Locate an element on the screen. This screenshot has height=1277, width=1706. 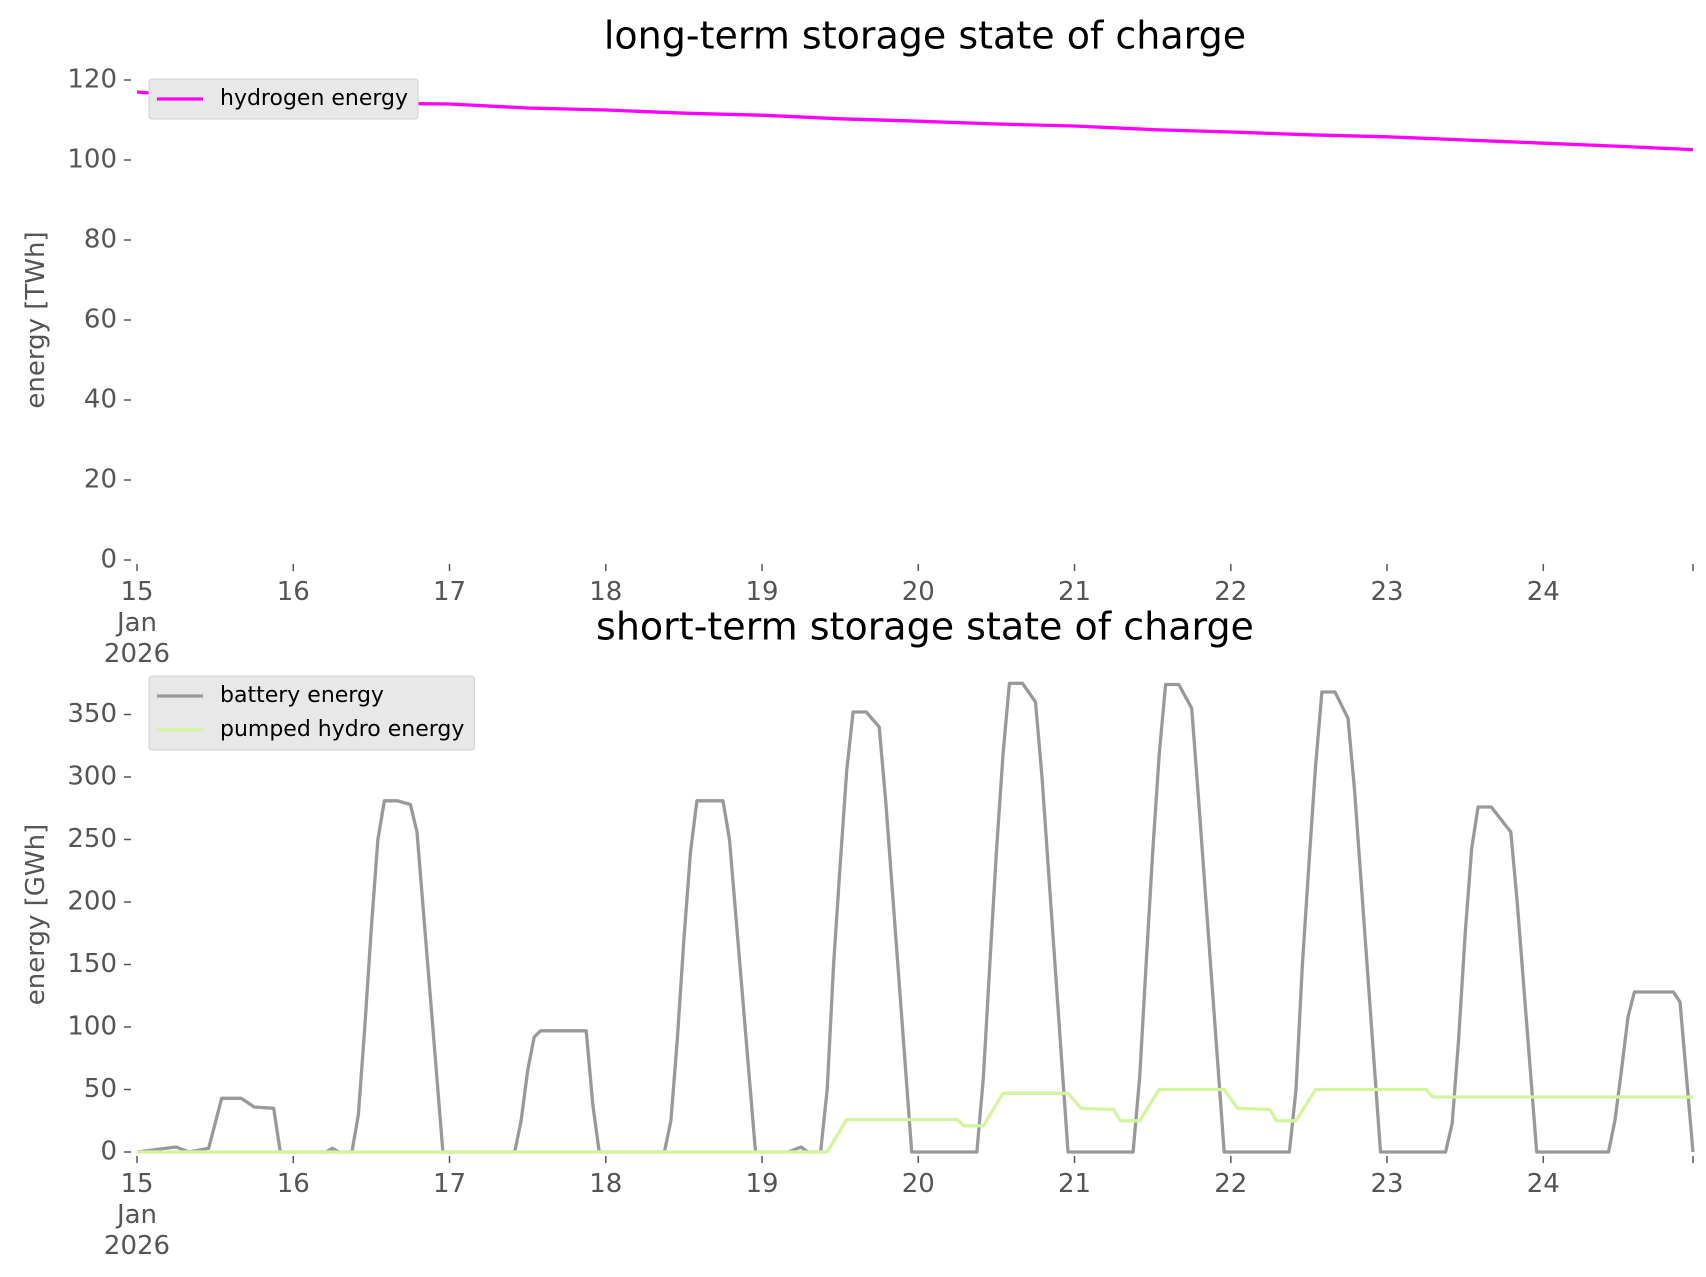
legend-label: pumped hydro energy is located at coordinates (342, 729).